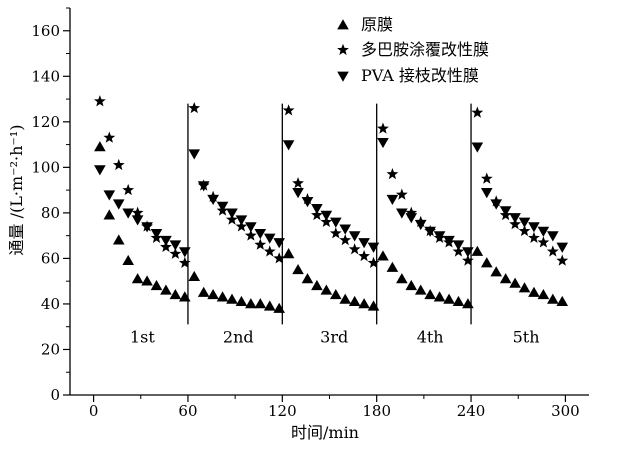  Describe the element at coordinates (50, 213) in the screenshot. I see `y-tick-label: 80` at that location.